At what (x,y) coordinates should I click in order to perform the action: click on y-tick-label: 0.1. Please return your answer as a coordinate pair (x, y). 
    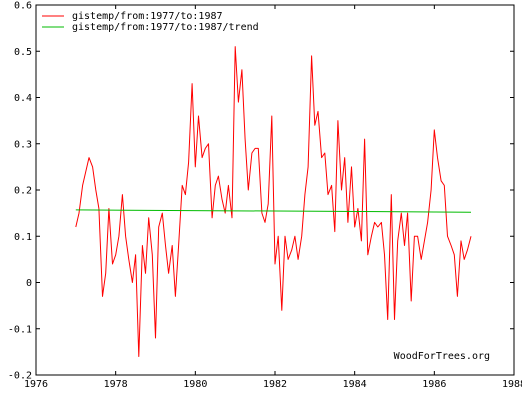
    Looking at the image, I should click on (23, 237).